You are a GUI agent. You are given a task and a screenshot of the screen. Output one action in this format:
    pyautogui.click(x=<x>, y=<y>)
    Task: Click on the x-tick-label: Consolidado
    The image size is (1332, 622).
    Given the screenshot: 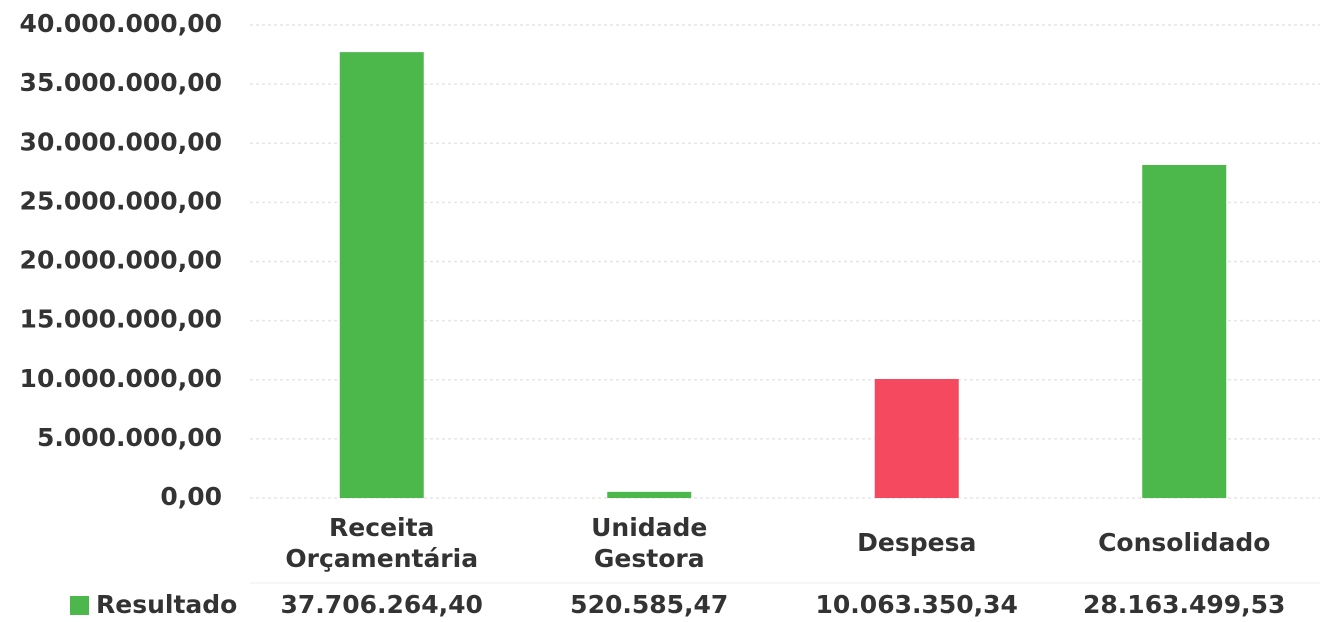 What is the action you would take?
    pyautogui.click(x=1184, y=543)
    